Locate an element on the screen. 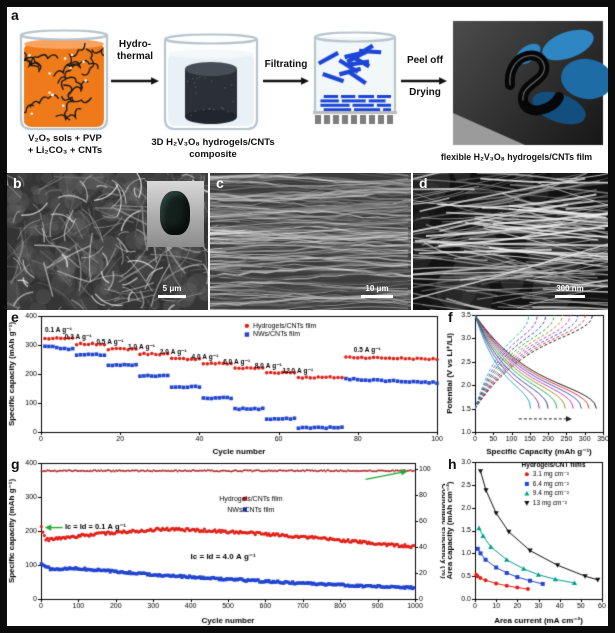 Image resolution: width=615 pixels, height=633 pixels. hydrogel-monolith is located at coordinates (175, 213).